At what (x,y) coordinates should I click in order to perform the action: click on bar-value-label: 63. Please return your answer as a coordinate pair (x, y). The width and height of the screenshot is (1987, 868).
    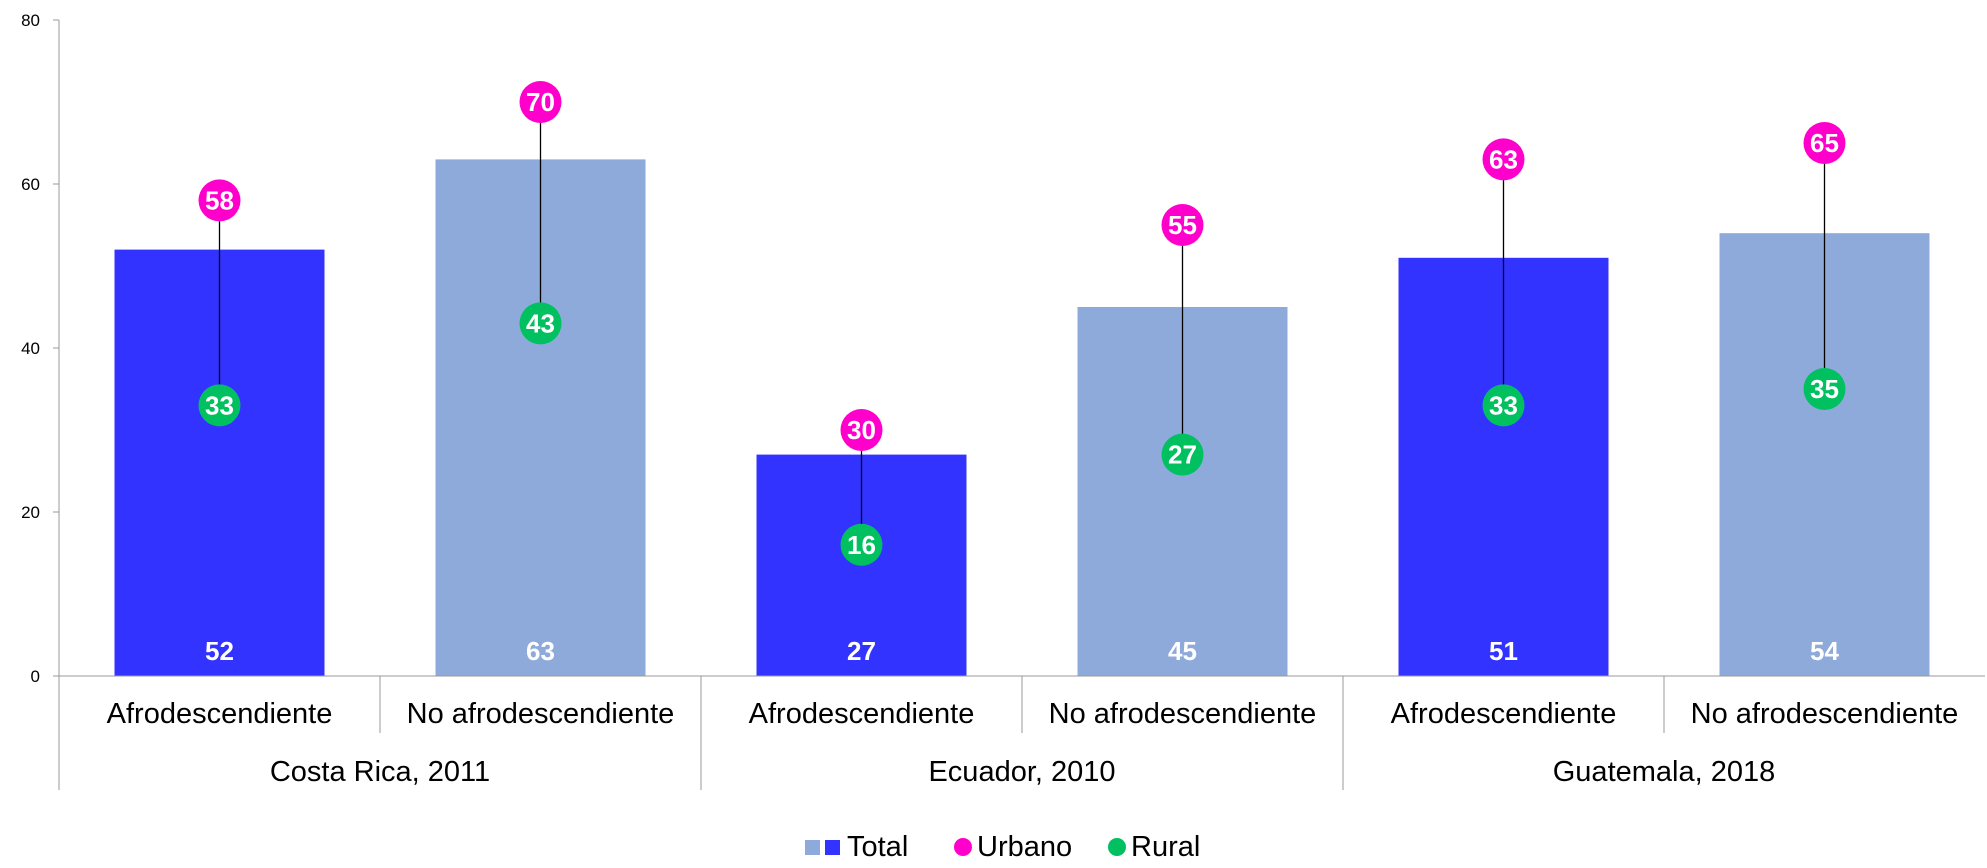
    Looking at the image, I should click on (540, 651).